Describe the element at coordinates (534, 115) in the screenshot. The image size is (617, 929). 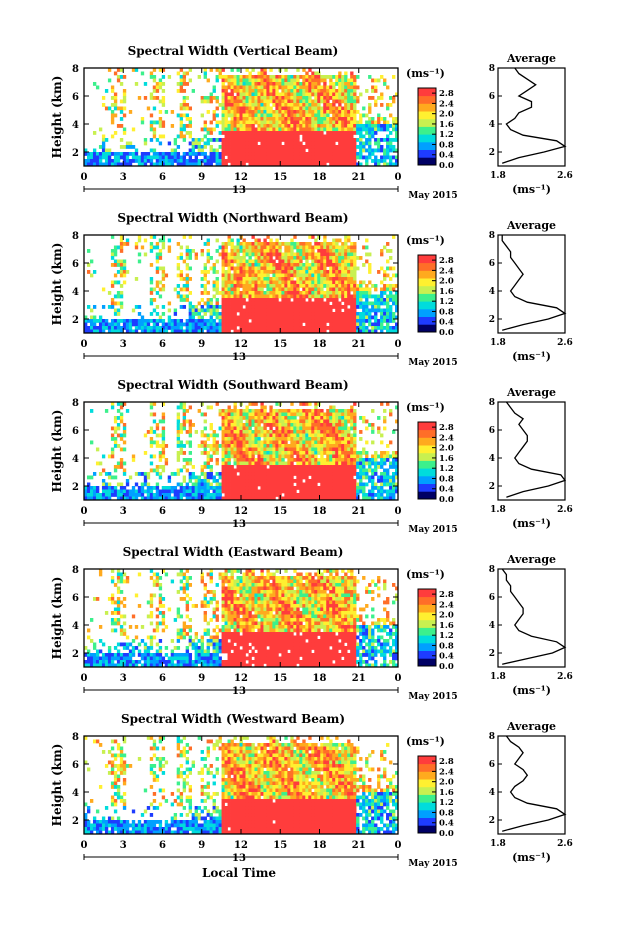
I see `average-profile-line` at that location.